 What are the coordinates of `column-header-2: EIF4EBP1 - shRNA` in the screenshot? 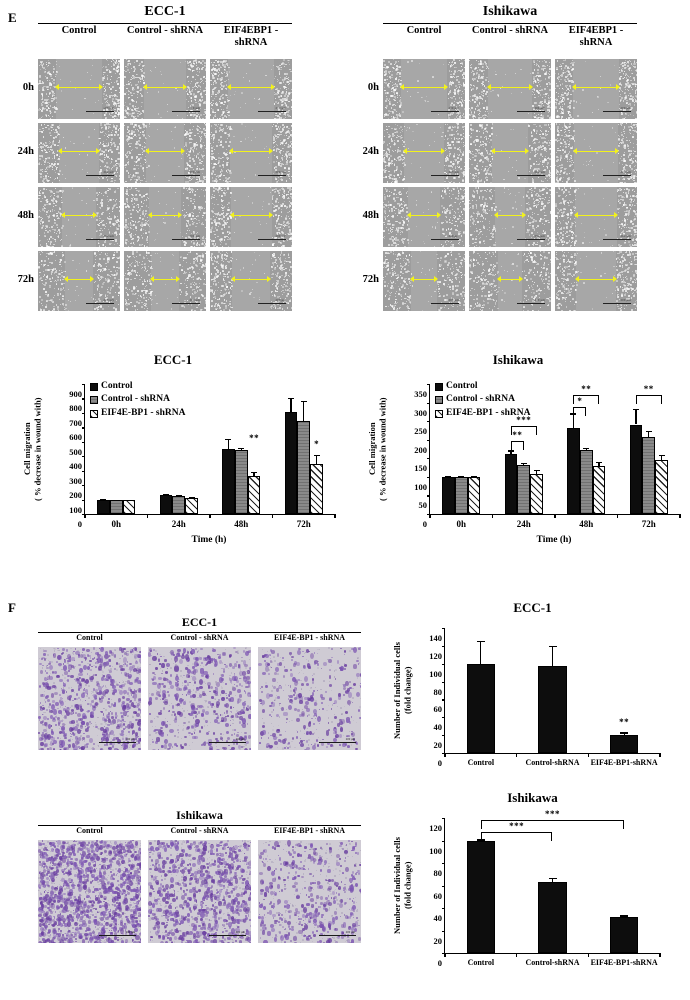 It's located at (596, 37).